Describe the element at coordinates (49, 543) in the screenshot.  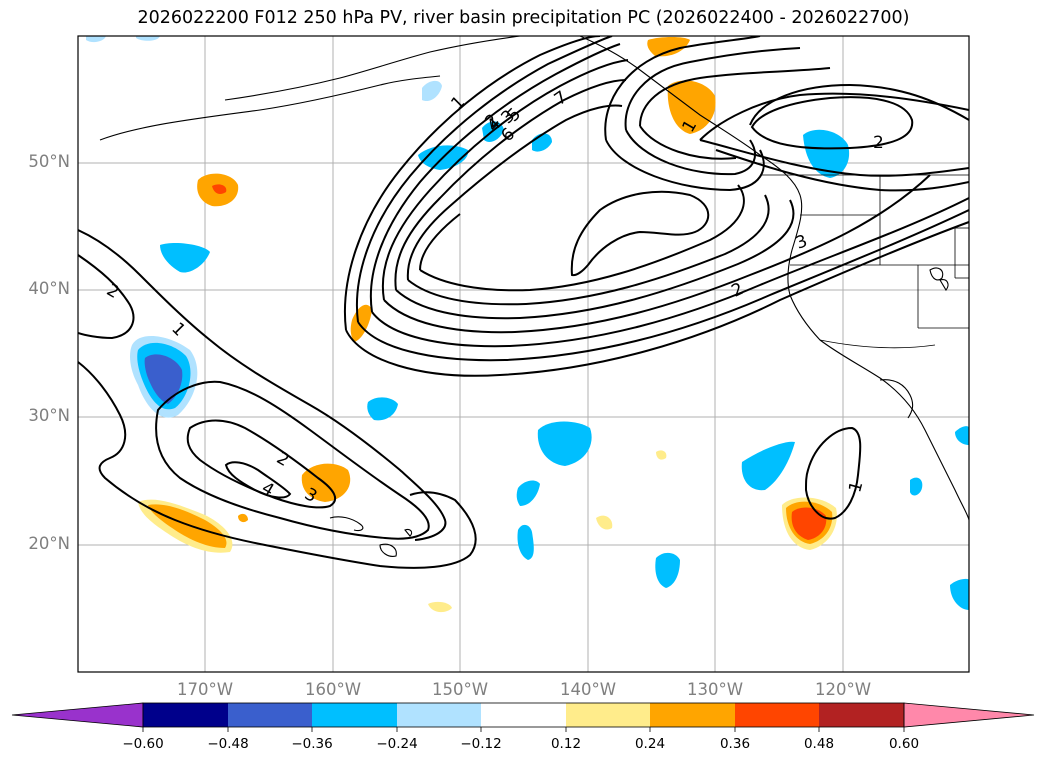
I see `lat-label: 20°N` at that location.